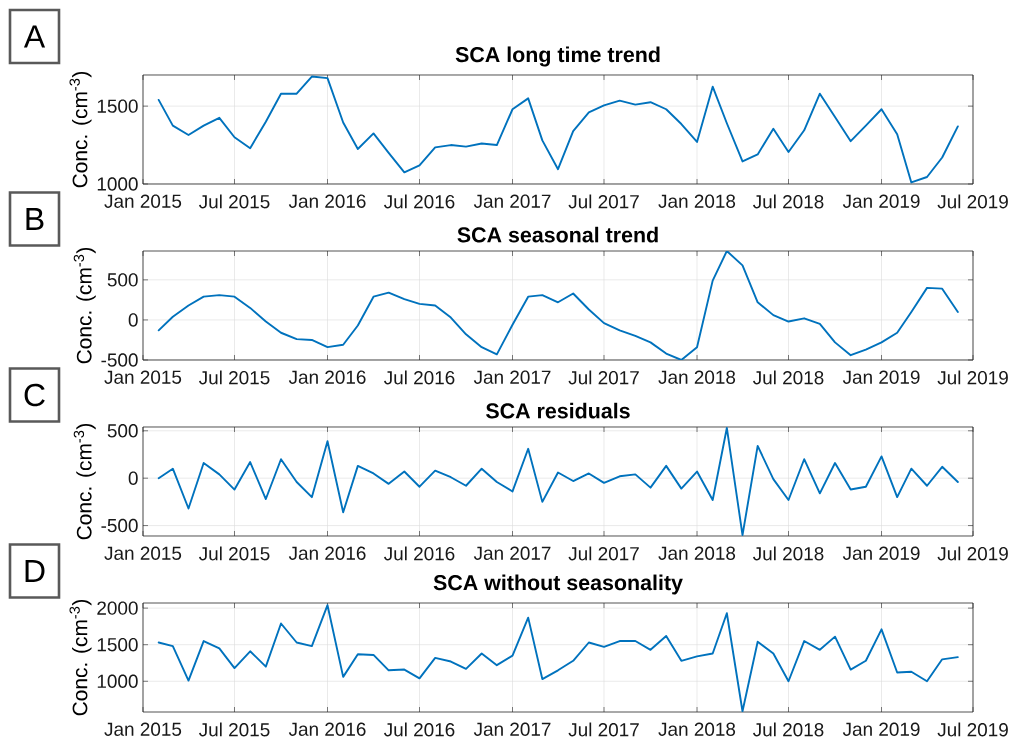 The width and height of the screenshot is (1017, 743). What do you see at coordinates (35, 571) in the screenshot?
I see `text: D` at bounding box center [35, 571].